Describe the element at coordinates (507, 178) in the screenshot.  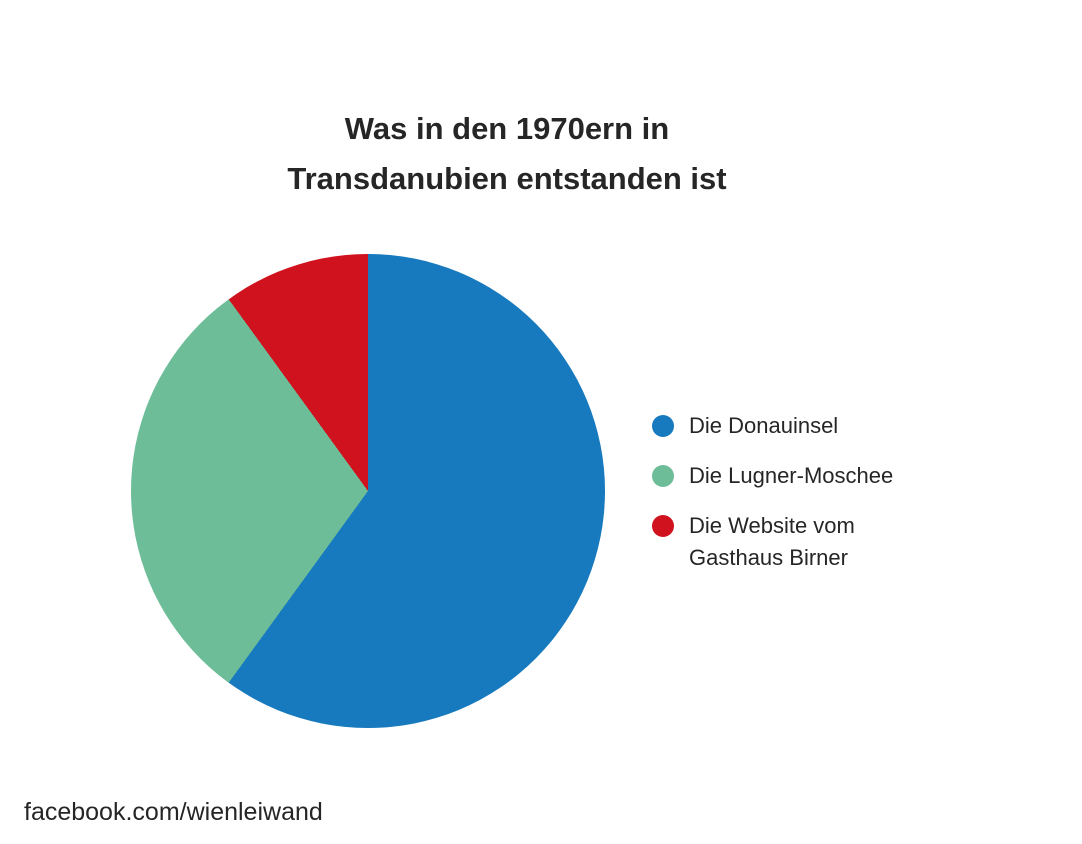
I see `chart-title-line2: Transdanubien entstanden ist` at that location.